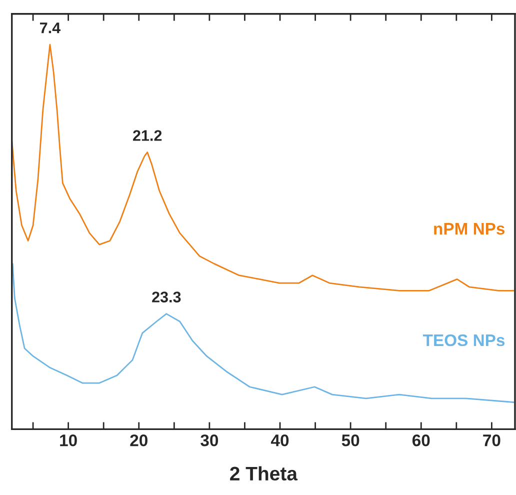 Image resolution: width=516 pixels, height=495 pixels. What do you see at coordinates (209, 440) in the screenshot?
I see `x-tick-label: 30` at bounding box center [209, 440].